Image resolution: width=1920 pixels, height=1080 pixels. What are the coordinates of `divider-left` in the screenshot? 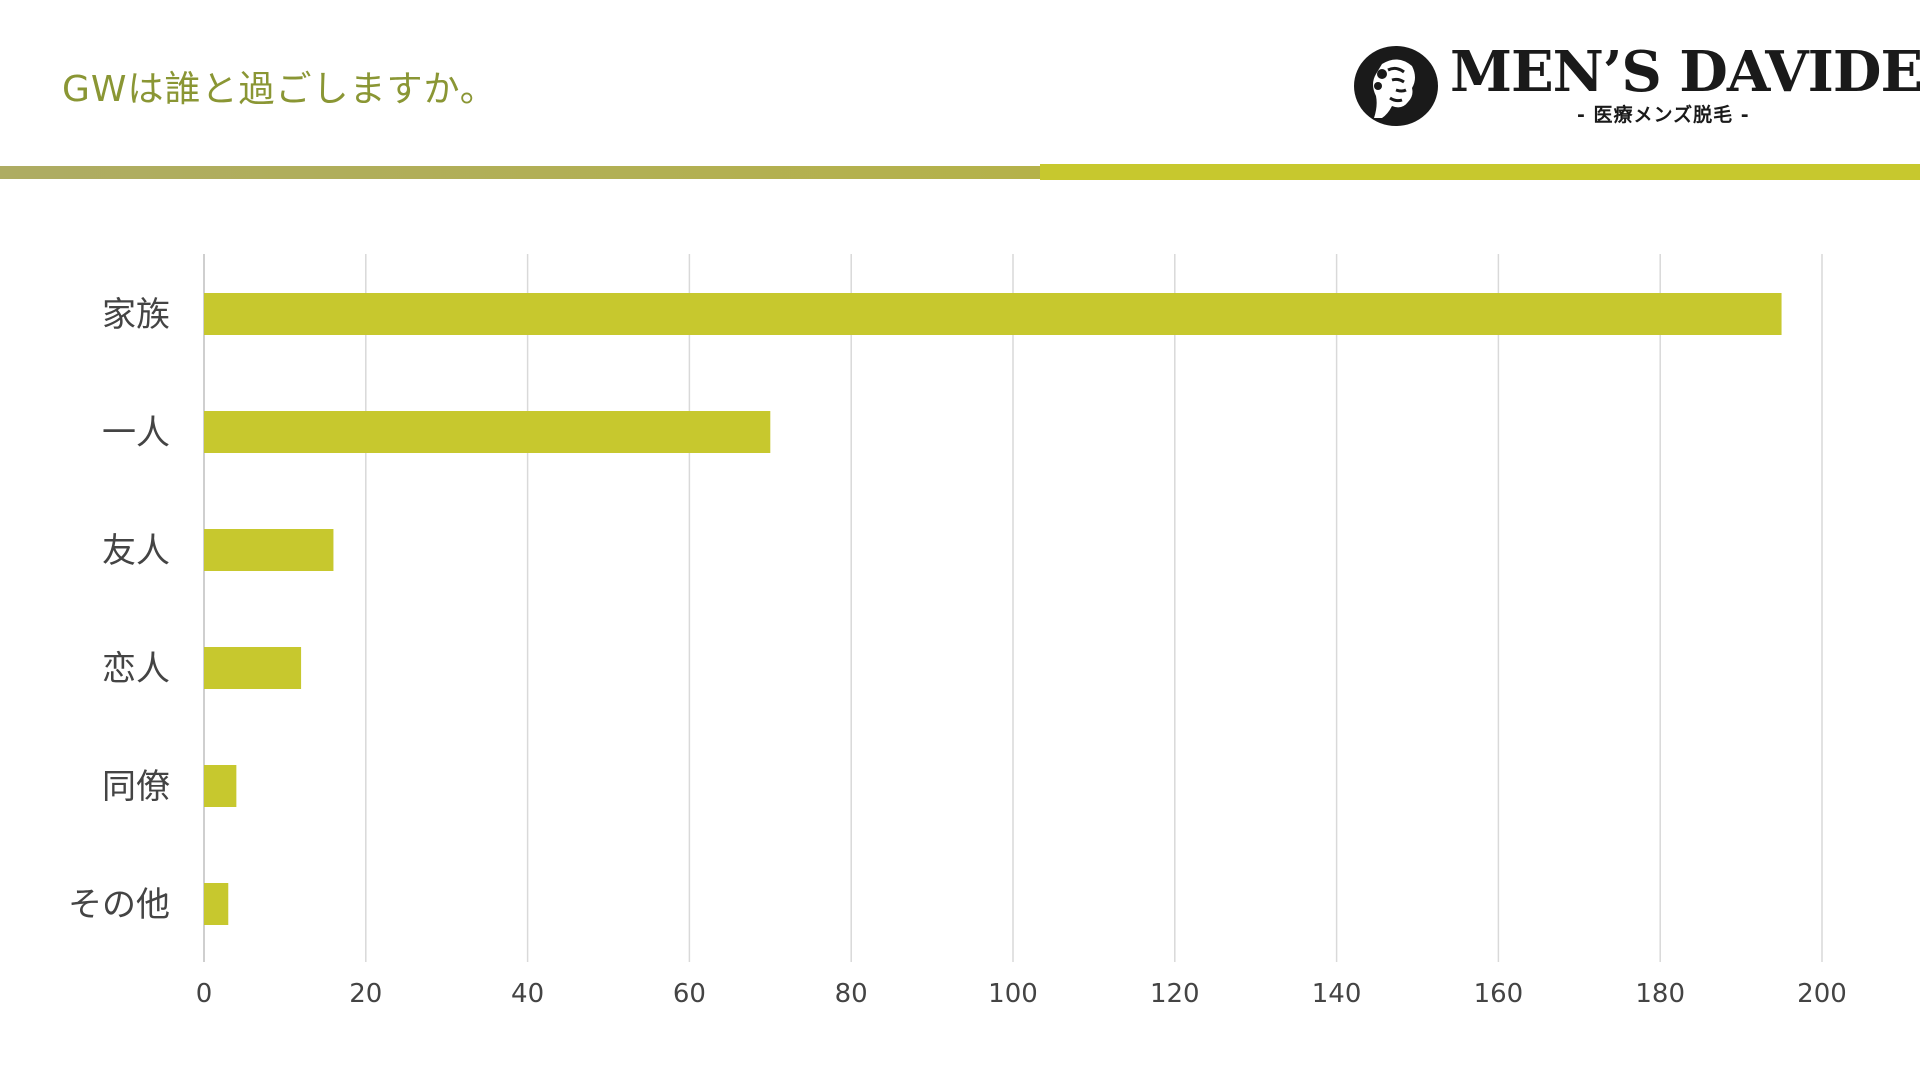 It's located at (520, 172).